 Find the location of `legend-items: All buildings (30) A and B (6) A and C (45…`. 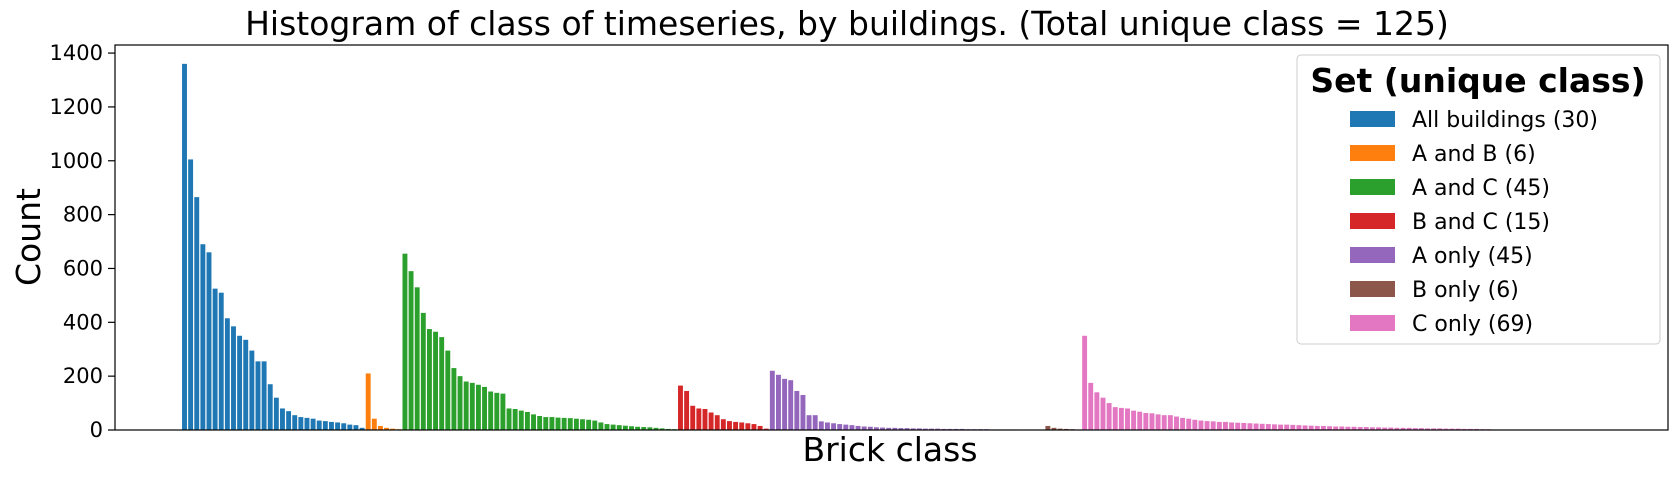

legend-items: All buildings (30) A and B (6) A and C (45… is located at coordinates (1474, 222).